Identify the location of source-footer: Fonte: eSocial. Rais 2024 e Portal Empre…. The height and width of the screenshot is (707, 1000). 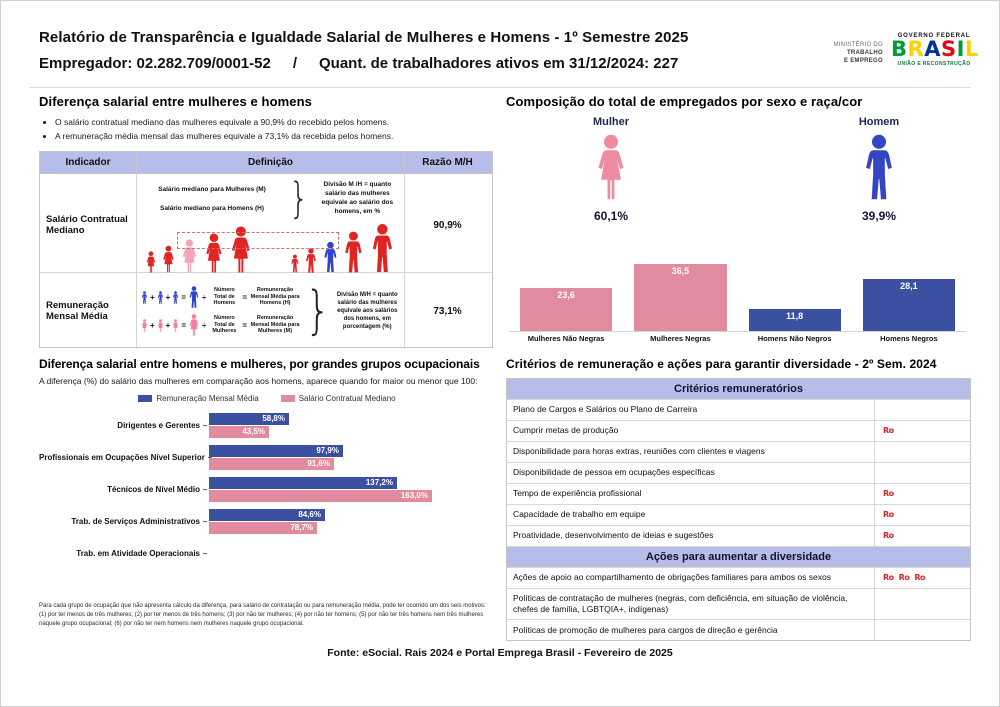
(500, 653).